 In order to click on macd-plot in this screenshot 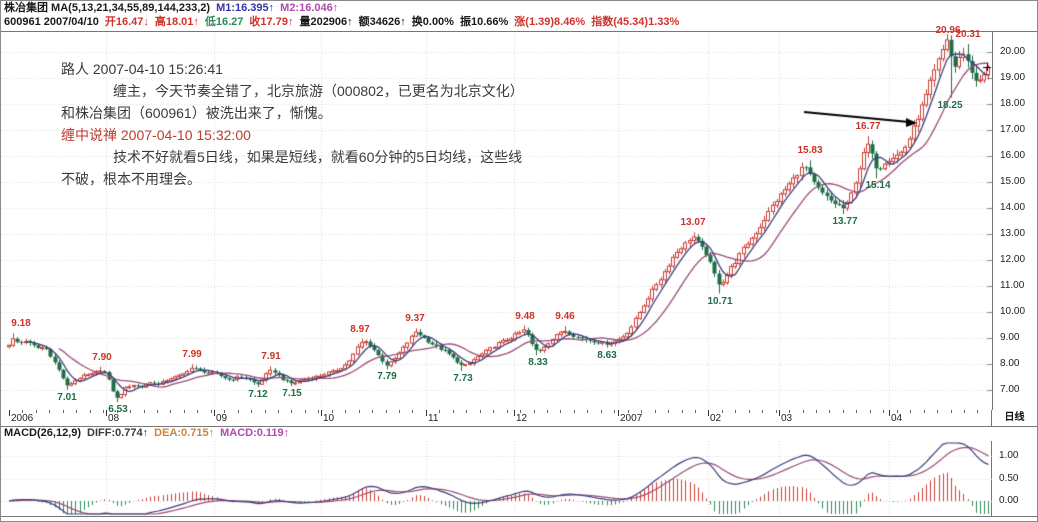, I will do `click(496, 478)`.